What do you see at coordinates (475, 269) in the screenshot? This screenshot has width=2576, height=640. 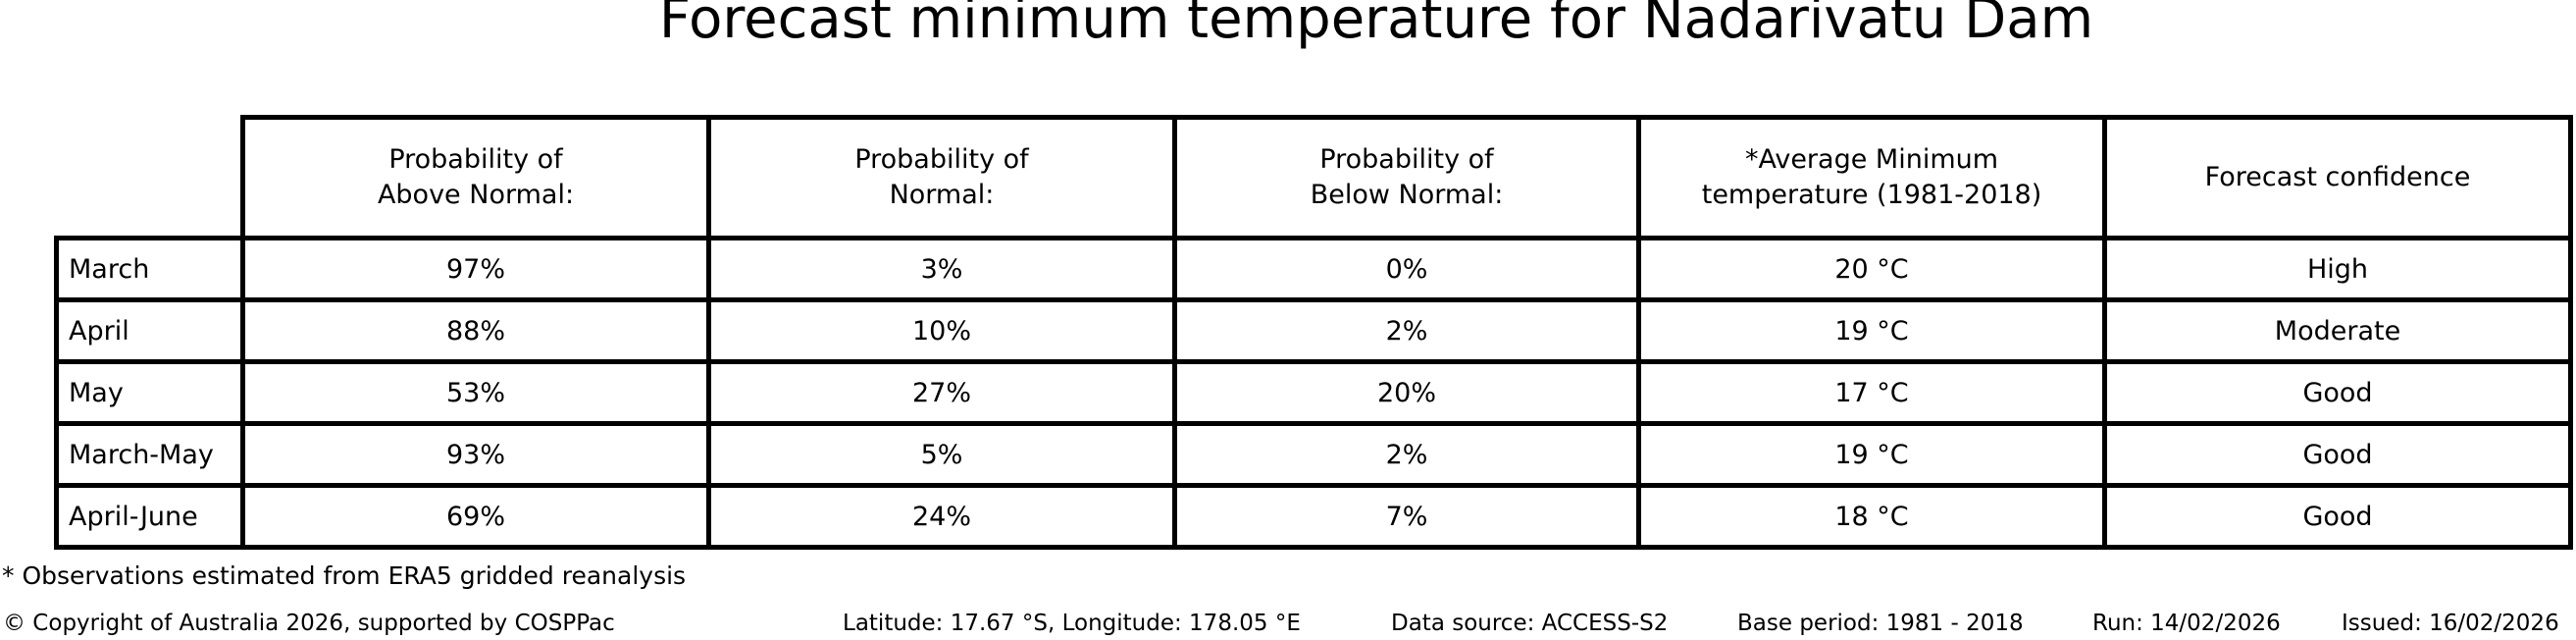 I see `prob-above-cell: 97%` at bounding box center [475, 269].